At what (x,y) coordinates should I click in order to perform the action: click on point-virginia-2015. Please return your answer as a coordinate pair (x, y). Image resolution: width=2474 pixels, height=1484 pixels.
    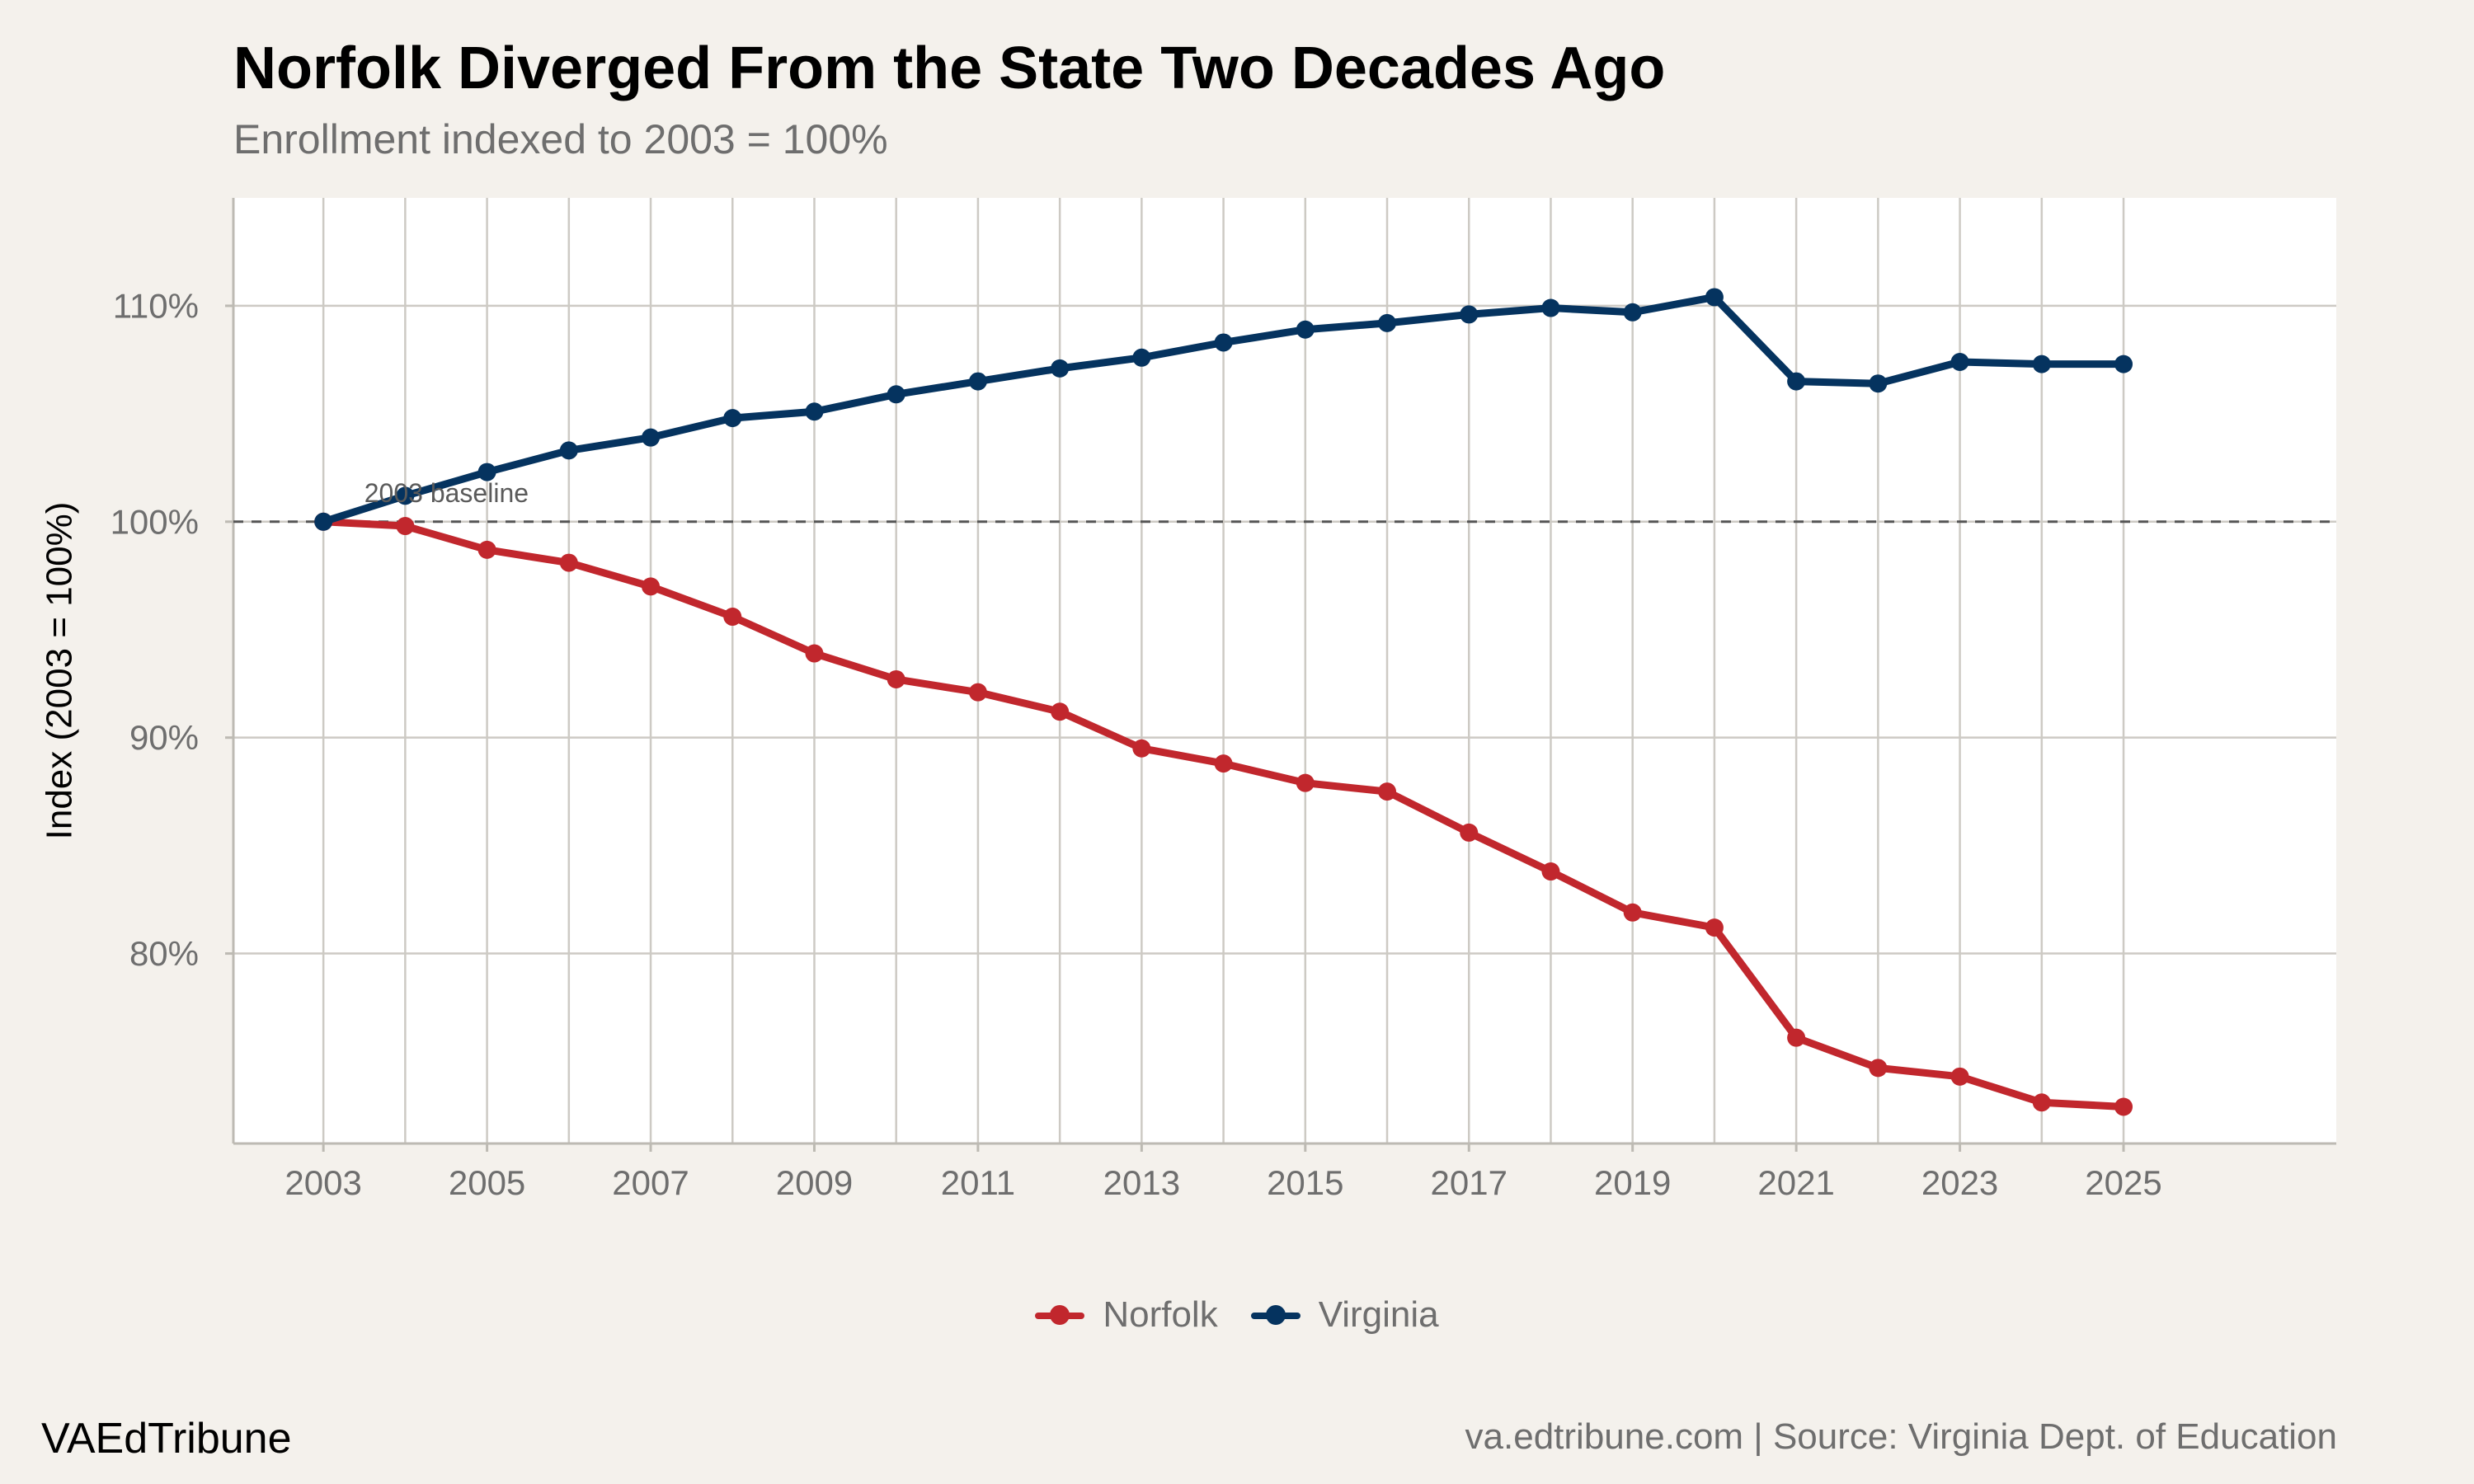
    Looking at the image, I should click on (1305, 329).